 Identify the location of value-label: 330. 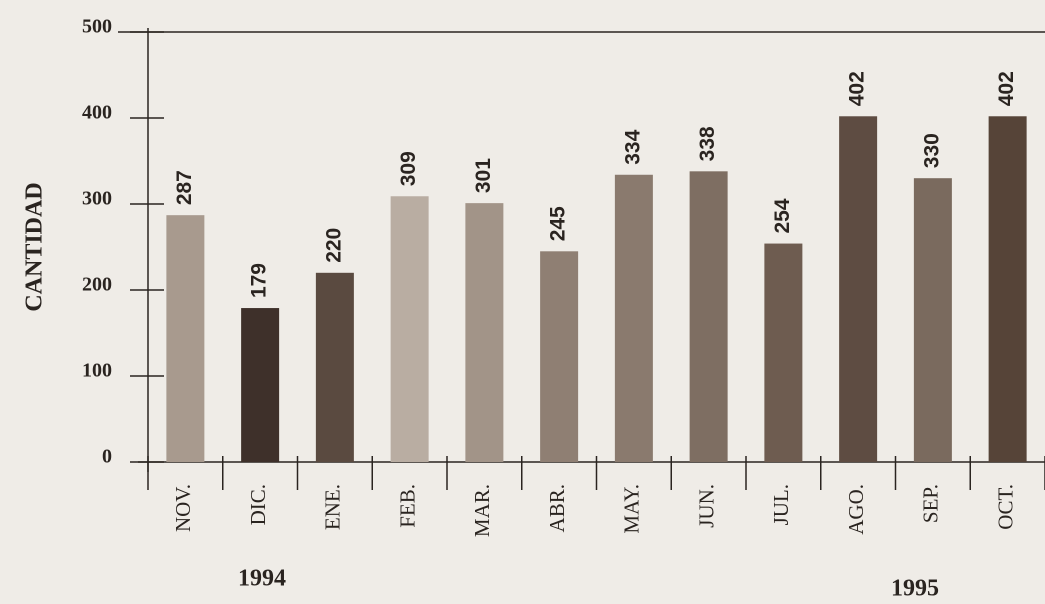
(931, 150).